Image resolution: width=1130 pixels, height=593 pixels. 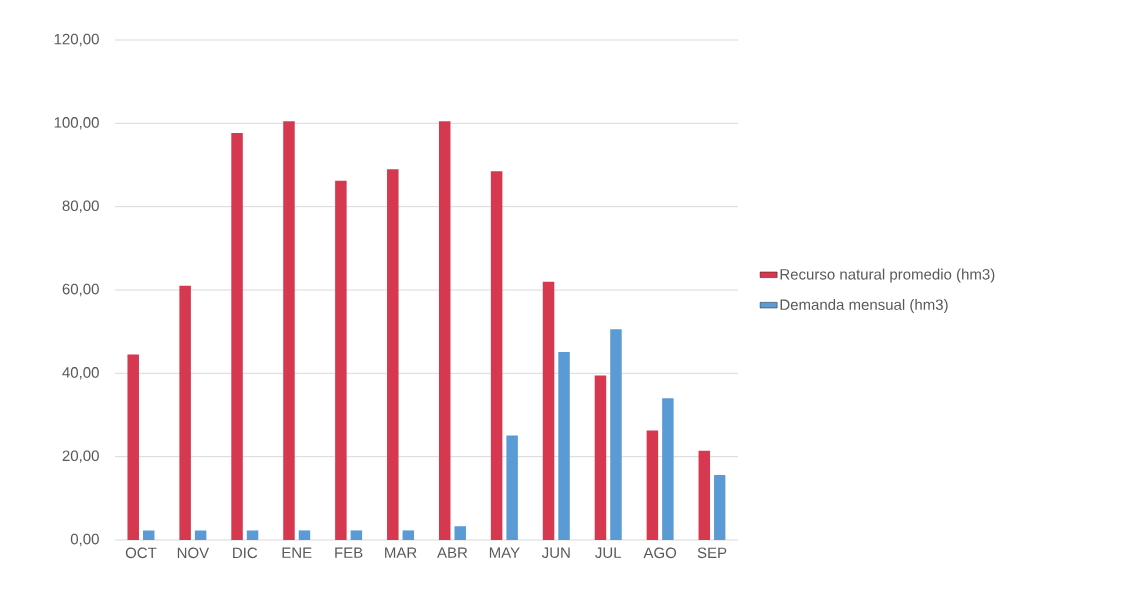 I want to click on y-tick-label: 60,00, so click(x=80, y=290).